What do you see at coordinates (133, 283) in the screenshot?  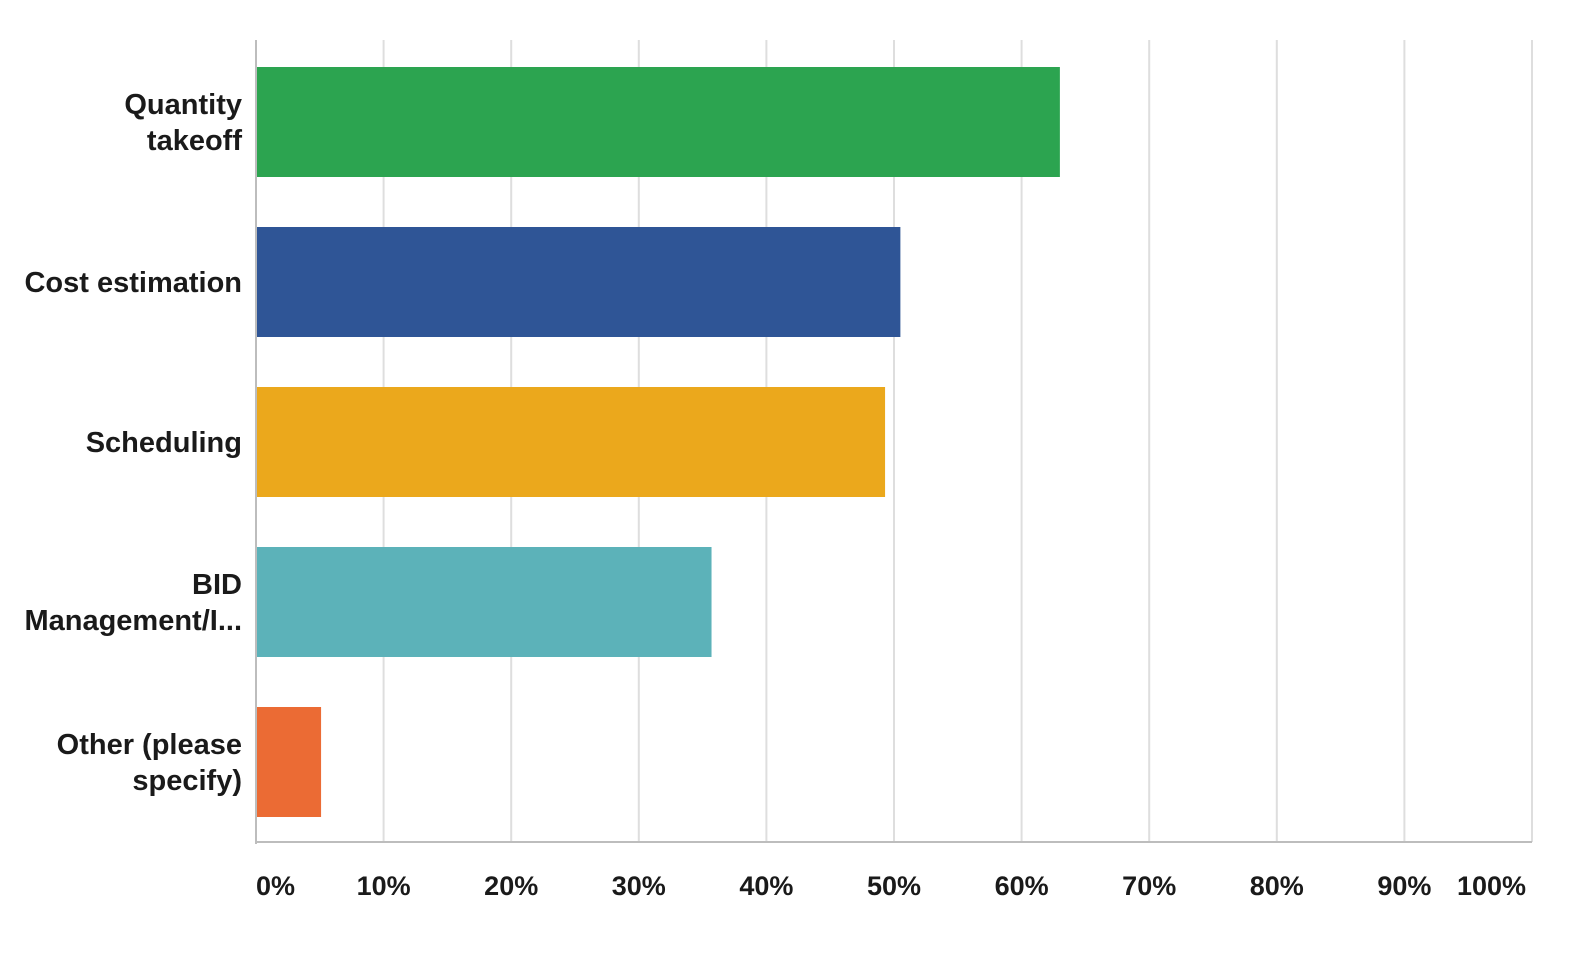 I see `category-label: Cost estimation` at bounding box center [133, 283].